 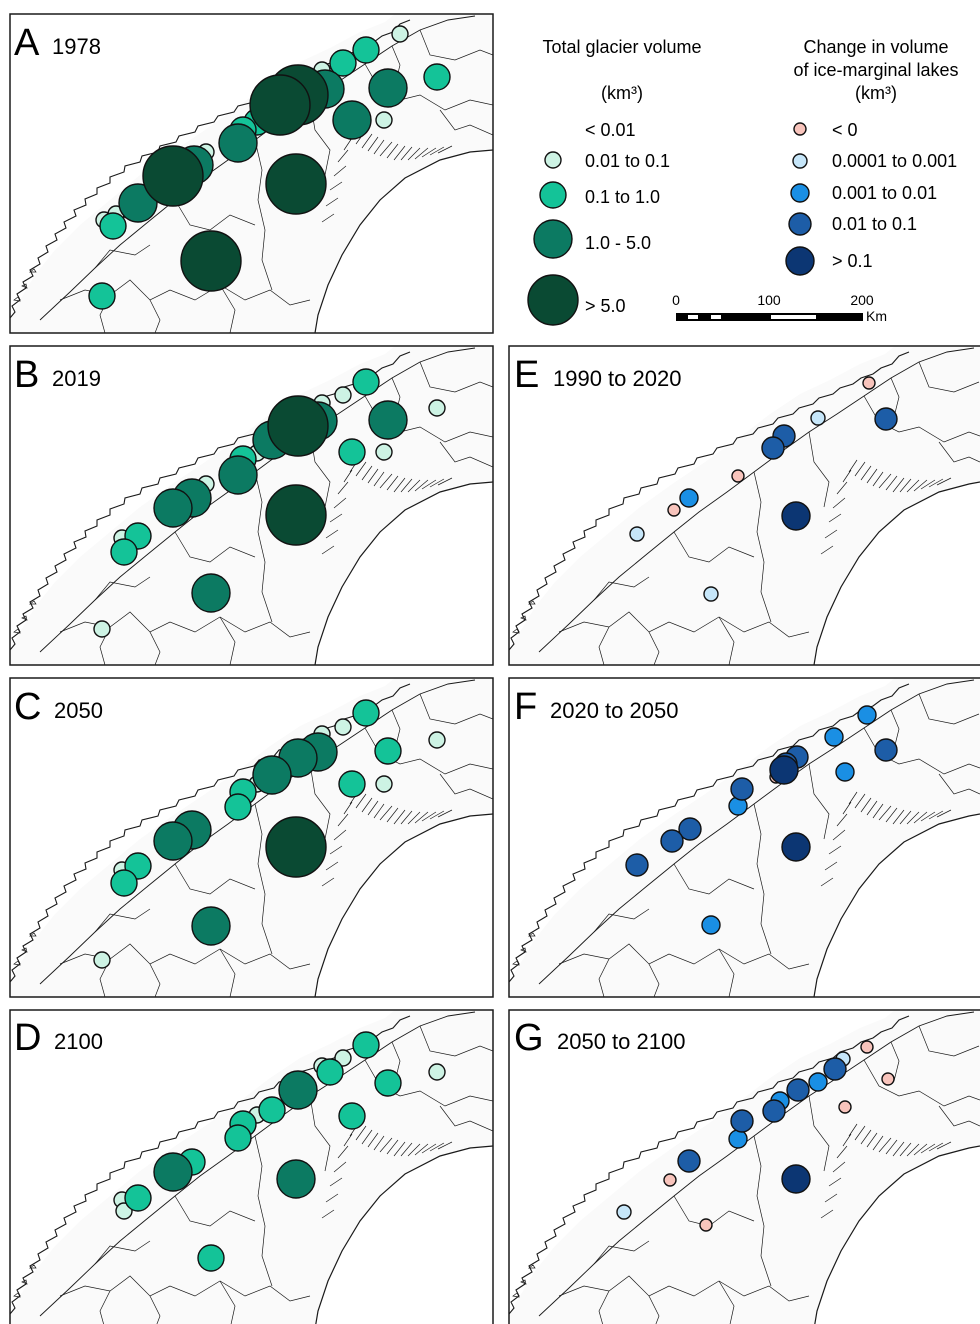 What do you see at coordinates (526, 375) in the screenshot?
I see `panel-e-letter: E` at bounding box center [526, 375].